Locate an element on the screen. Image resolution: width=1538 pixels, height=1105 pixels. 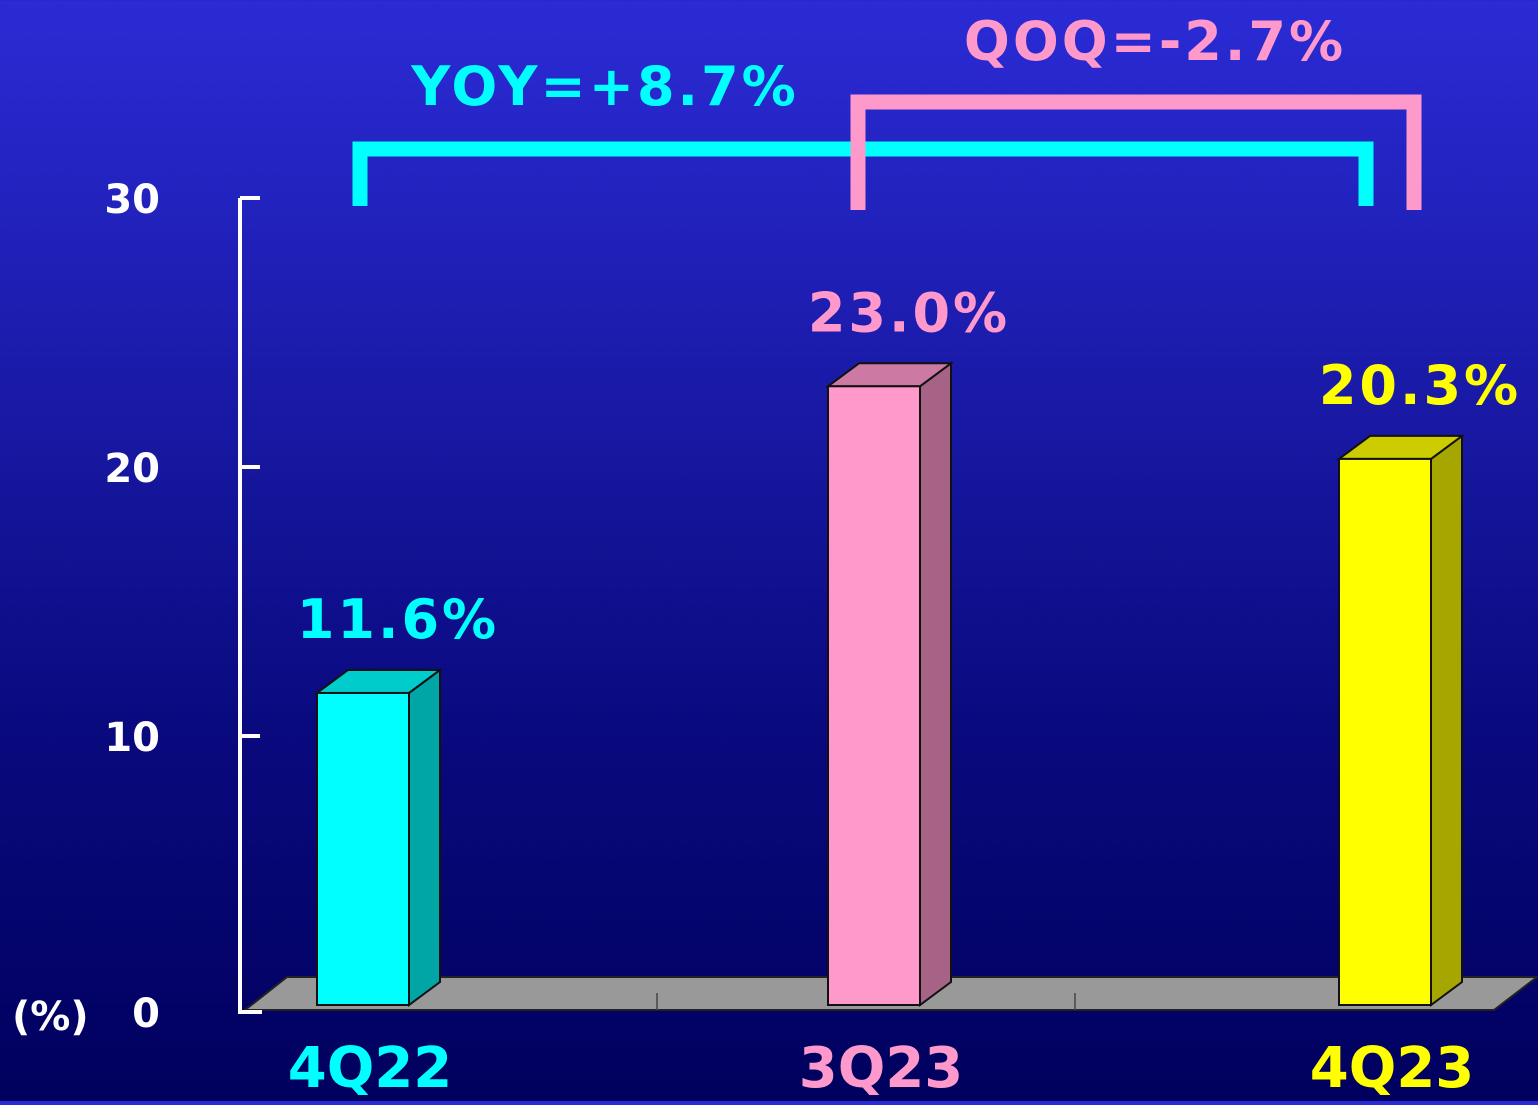
bar-4q22 is located at coordinates (378, 837).